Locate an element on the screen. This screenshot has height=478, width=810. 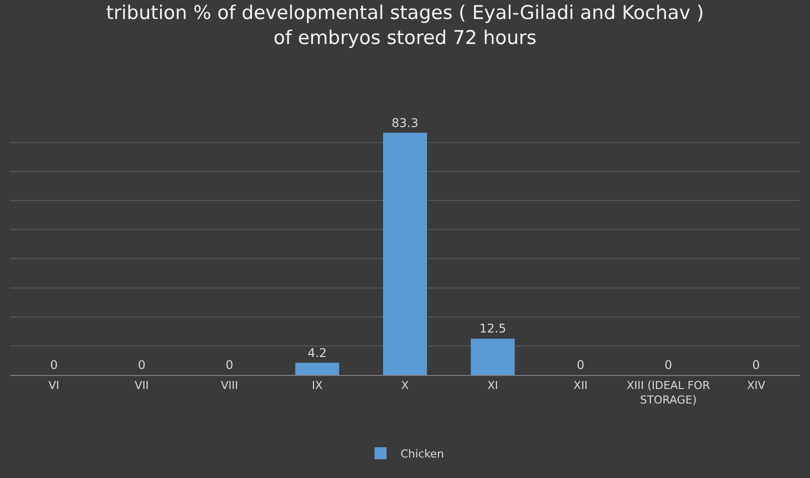
x-tick-label: XIII (IDEAL FOR STORAGE) is located at coordinates (668, 392).